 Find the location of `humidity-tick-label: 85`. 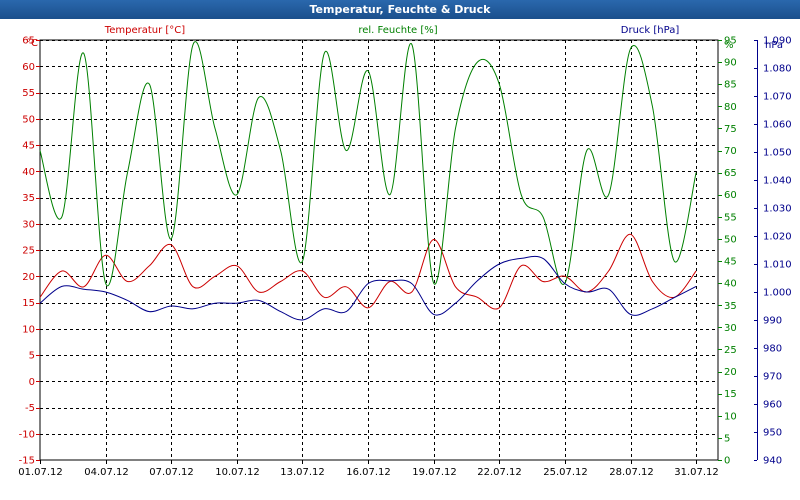

humidity-tick-label: 85 is located at coordinates (730, 85).